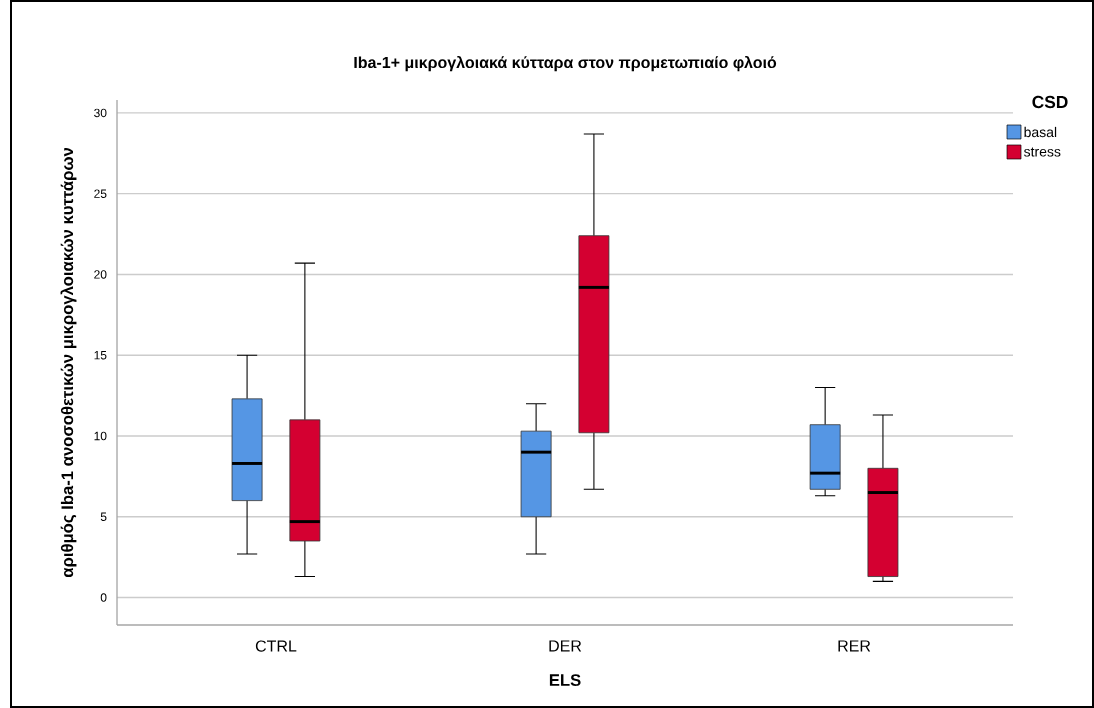 The image size is (1094, 708). I want to click on chart-title: Iba-1+ μικρογλοιακά κύτταρα στον προμετωπιαίο φλοιό, so click(565, 63).